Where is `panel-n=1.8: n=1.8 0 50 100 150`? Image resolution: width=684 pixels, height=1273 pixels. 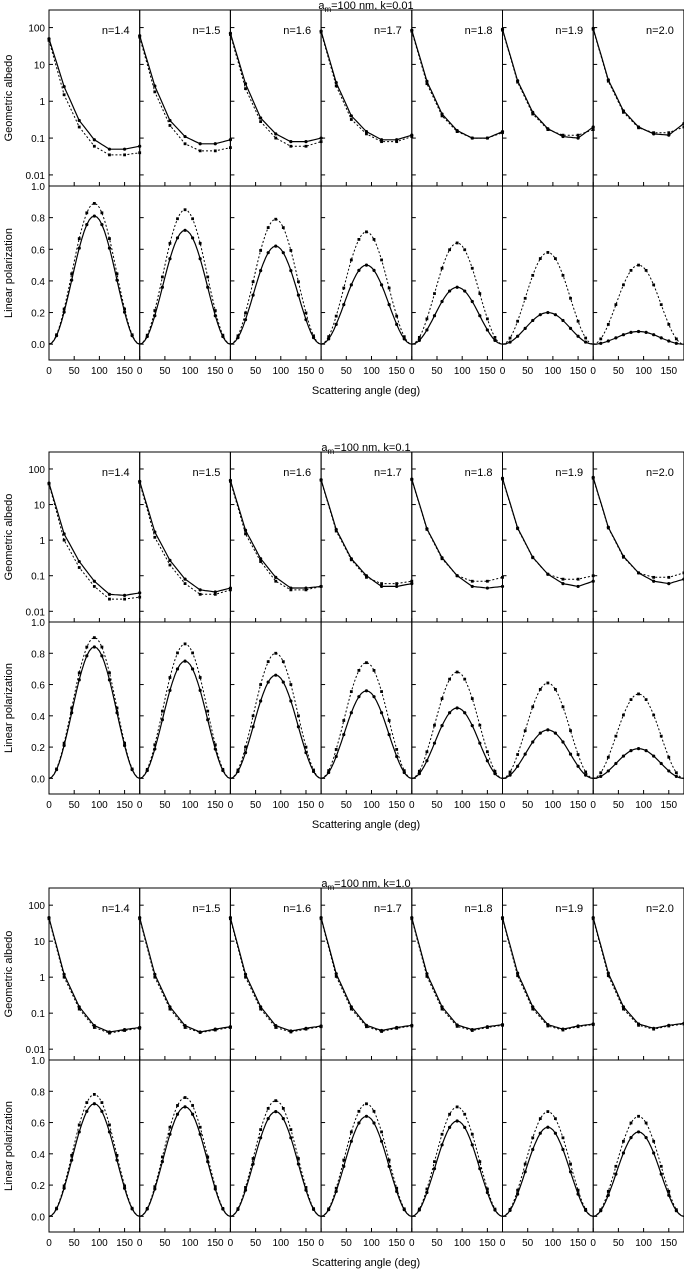 panel-n=1.8: n=1.8 0 50 100 150 is located at coordinates (457, 193).